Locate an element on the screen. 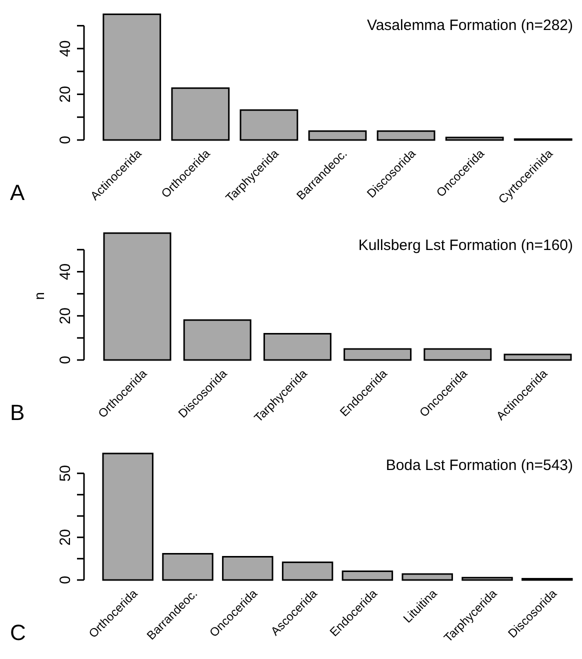 This screenshot has height=659, width=582. text: B is located at coordinates (17, 412).